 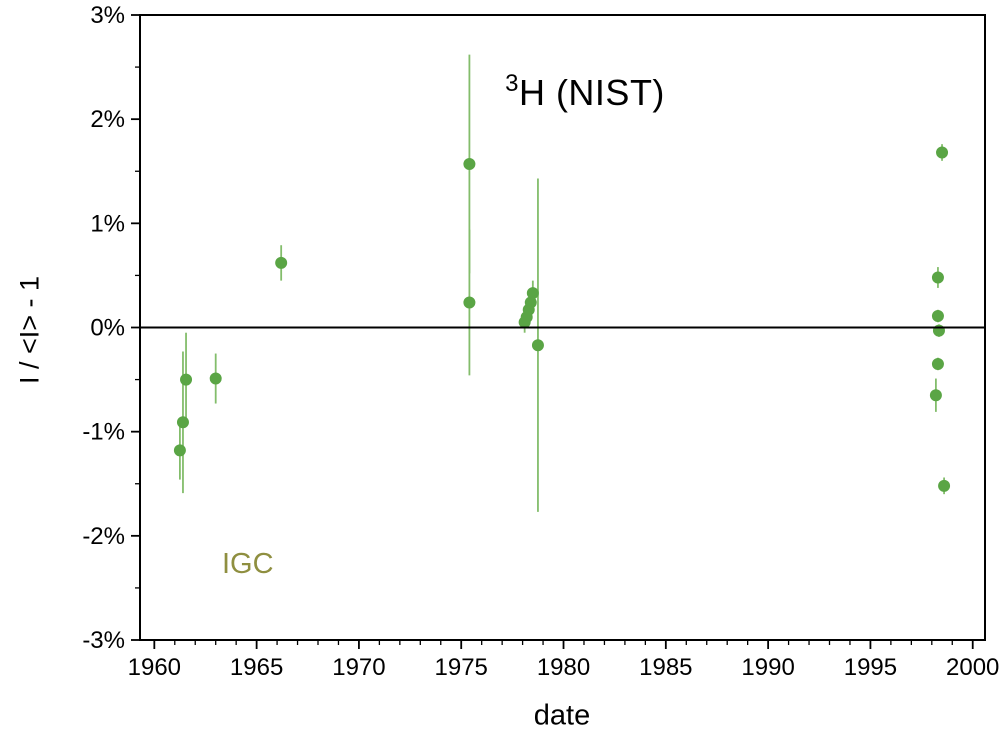 I want to click on y-tick-label: 3%, so click(x=107, y=15).